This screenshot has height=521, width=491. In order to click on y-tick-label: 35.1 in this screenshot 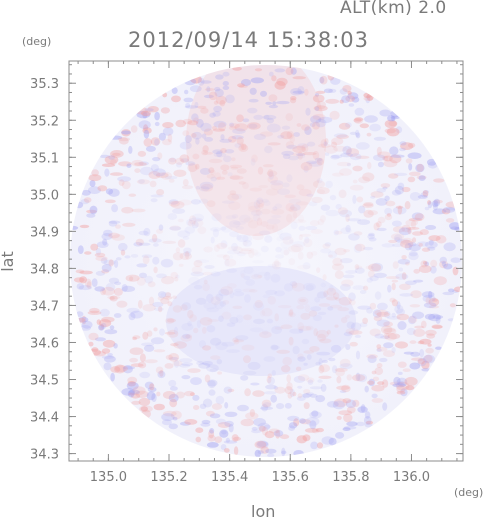, I will do `click(44, 158)`.